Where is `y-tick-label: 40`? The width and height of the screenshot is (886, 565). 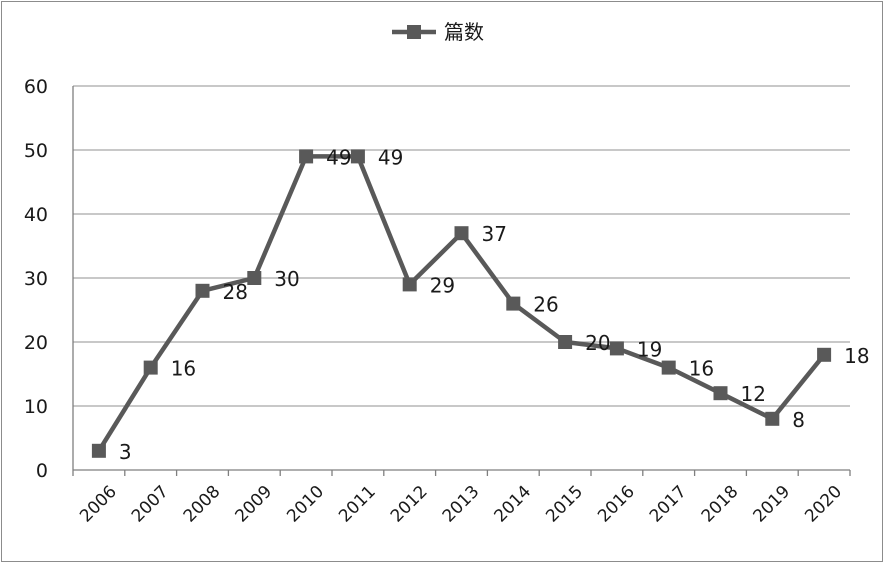
y-tick-label: 40 is located at coordinates (36, 215).